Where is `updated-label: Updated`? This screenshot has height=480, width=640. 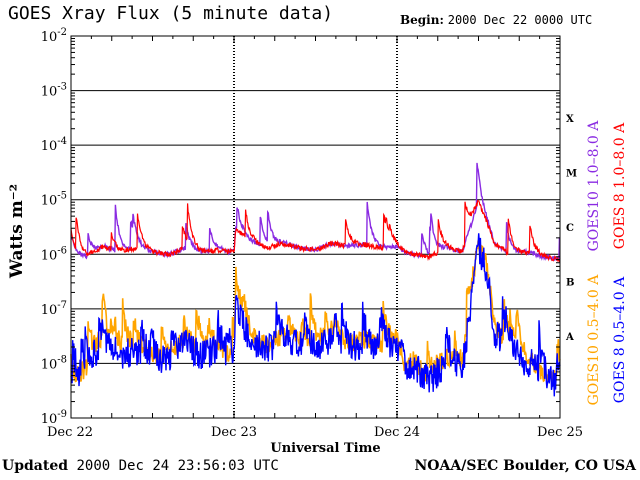 updated-label: Updated is located at coordinates (35, 466).